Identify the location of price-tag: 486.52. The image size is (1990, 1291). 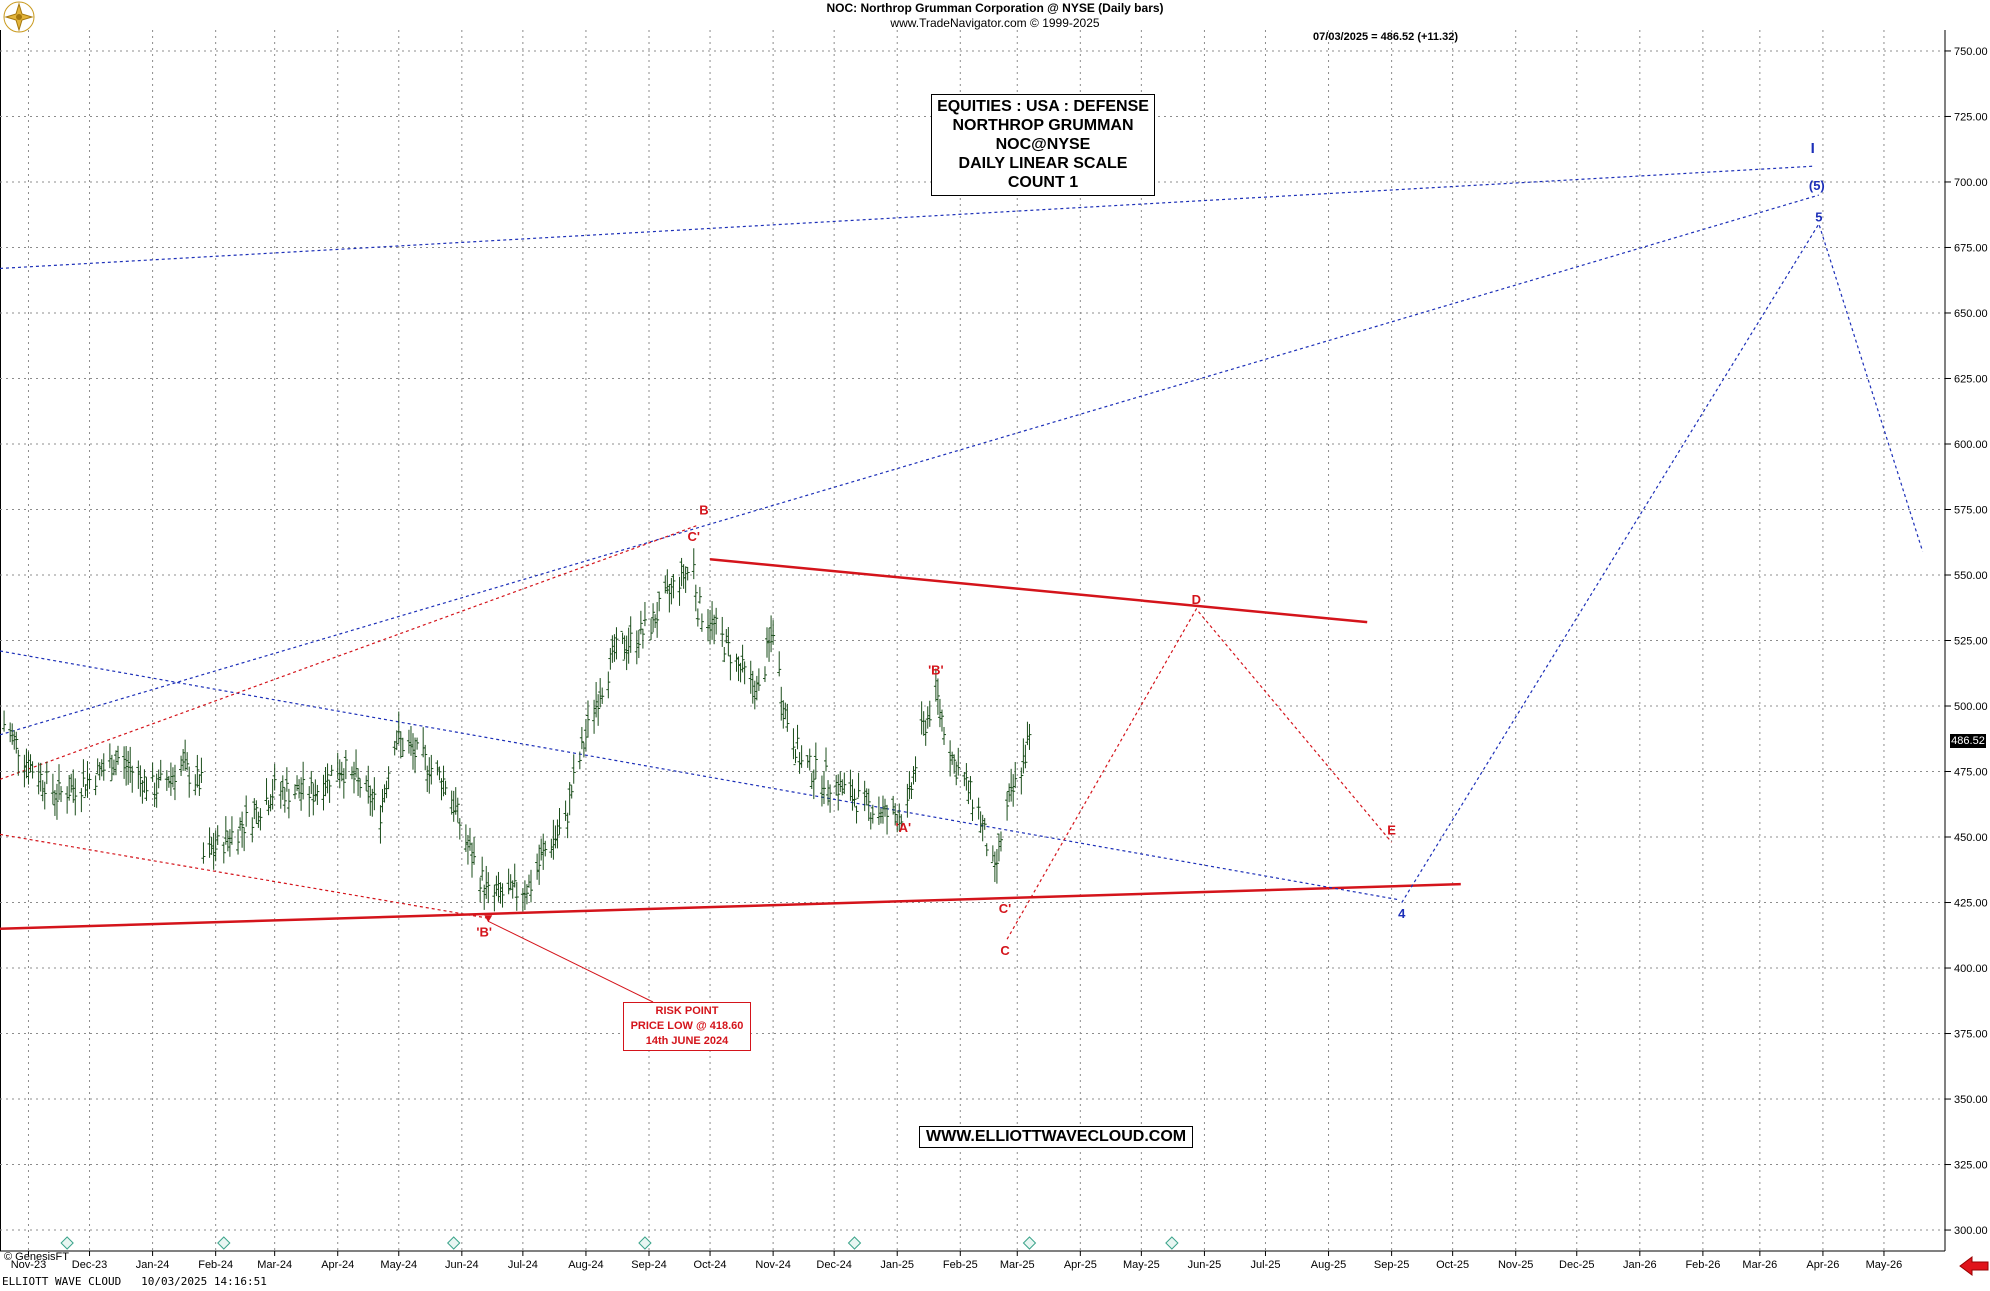
(1968, 741).